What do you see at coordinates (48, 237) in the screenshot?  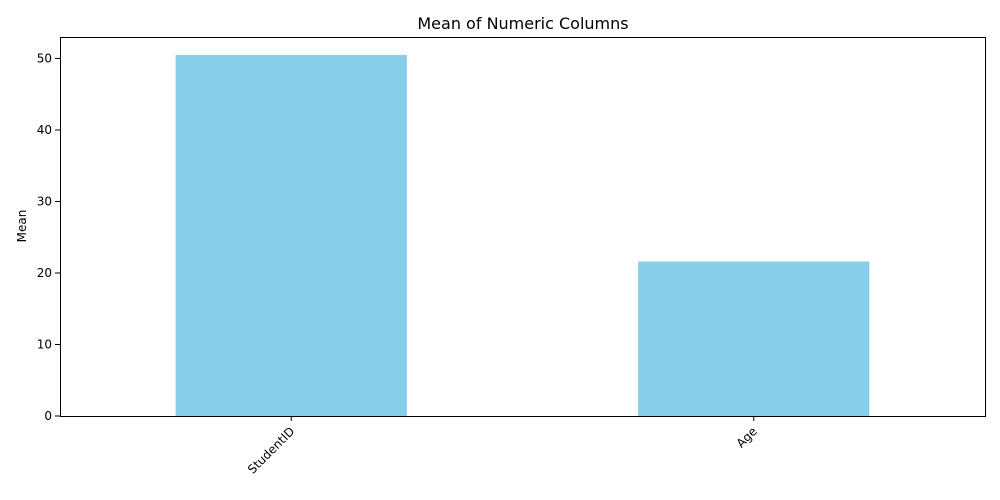 I see `y-axis: 0 10 20 30 40 50` at bounding box center [48, 237].